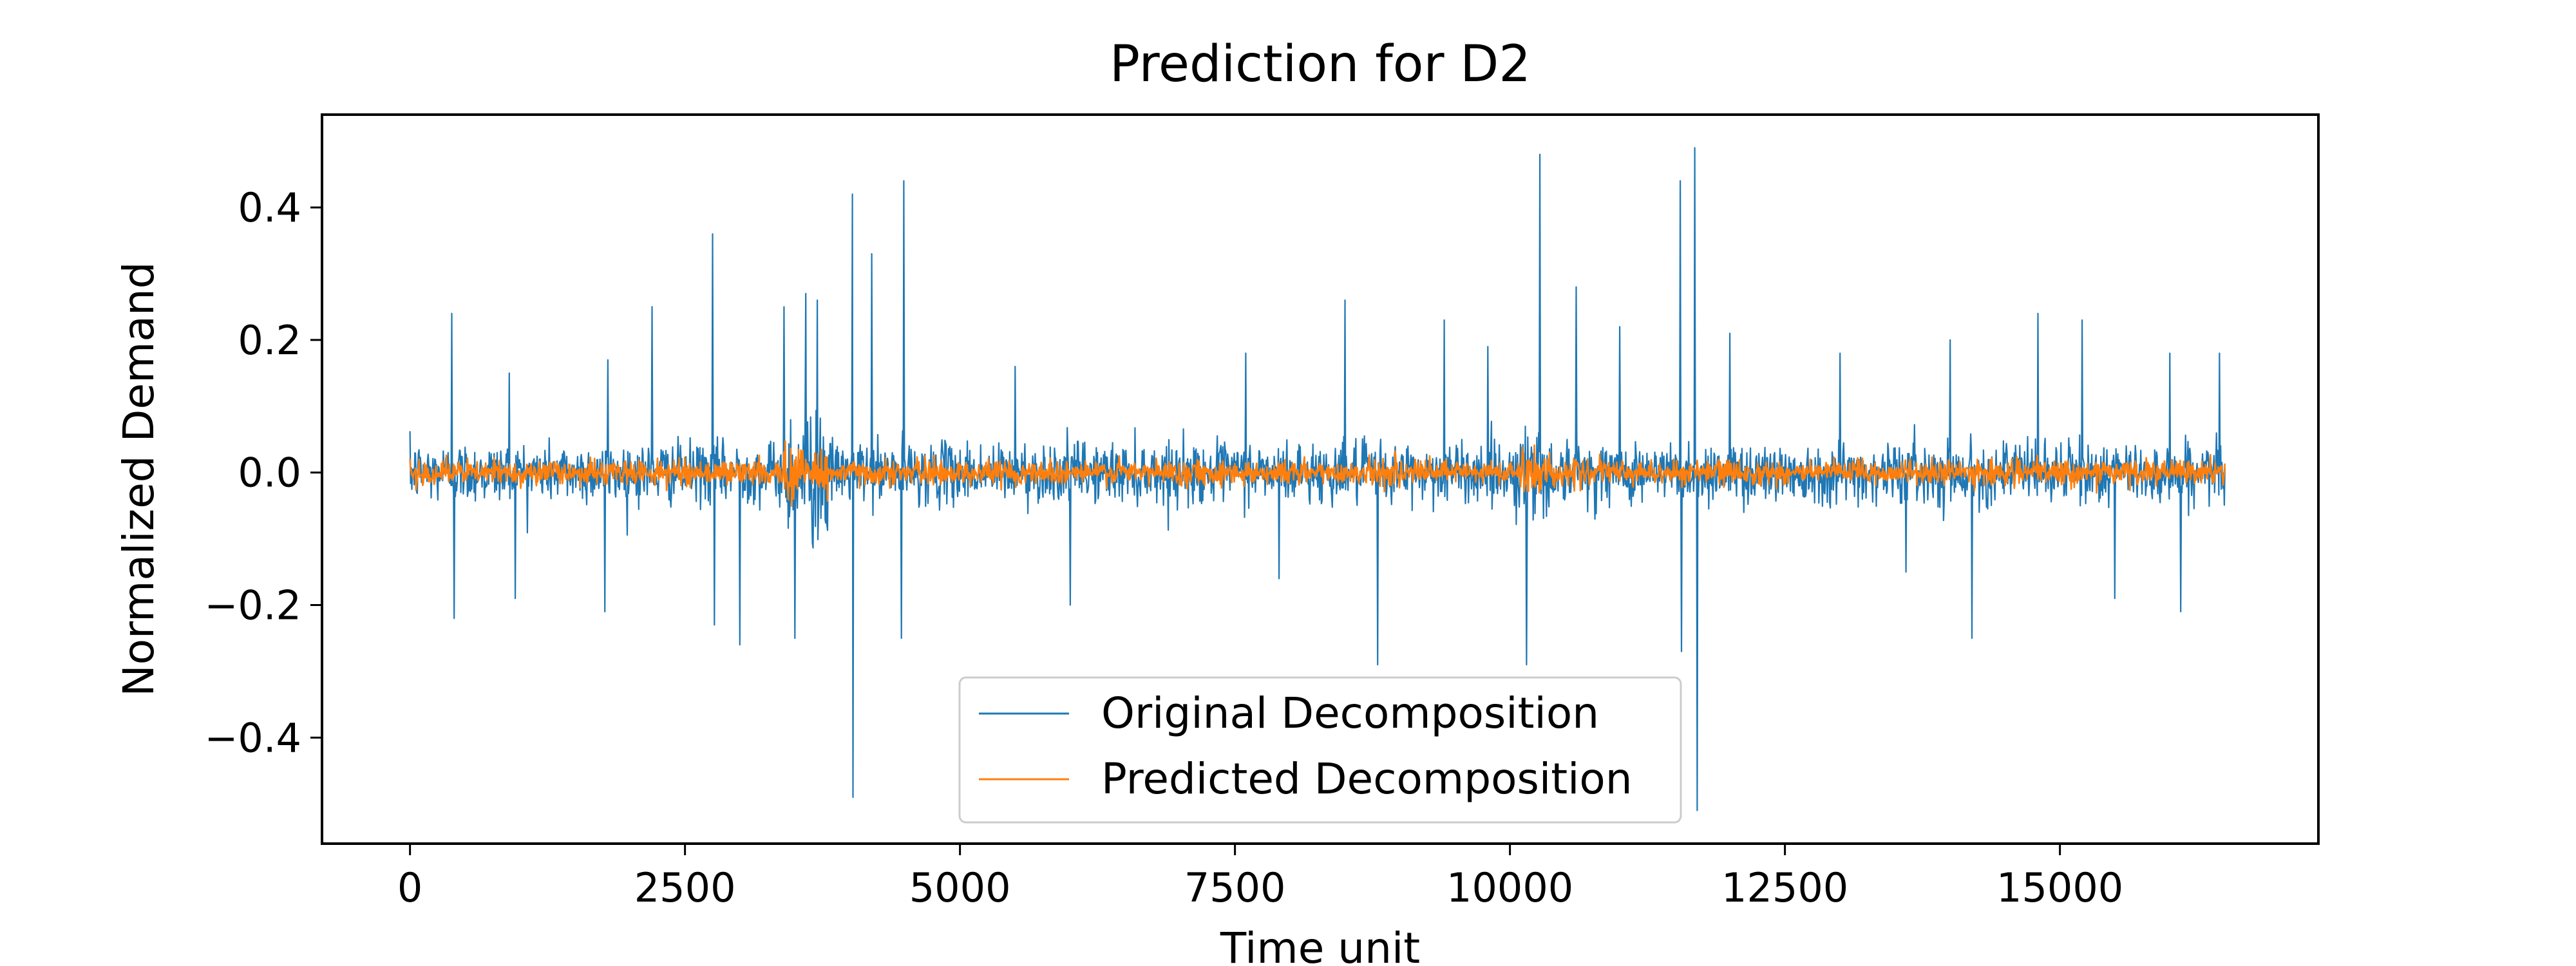 This screenshot has width=2576, height=966. I want to click on y-tick-label: 0.2, so click(269, 340).